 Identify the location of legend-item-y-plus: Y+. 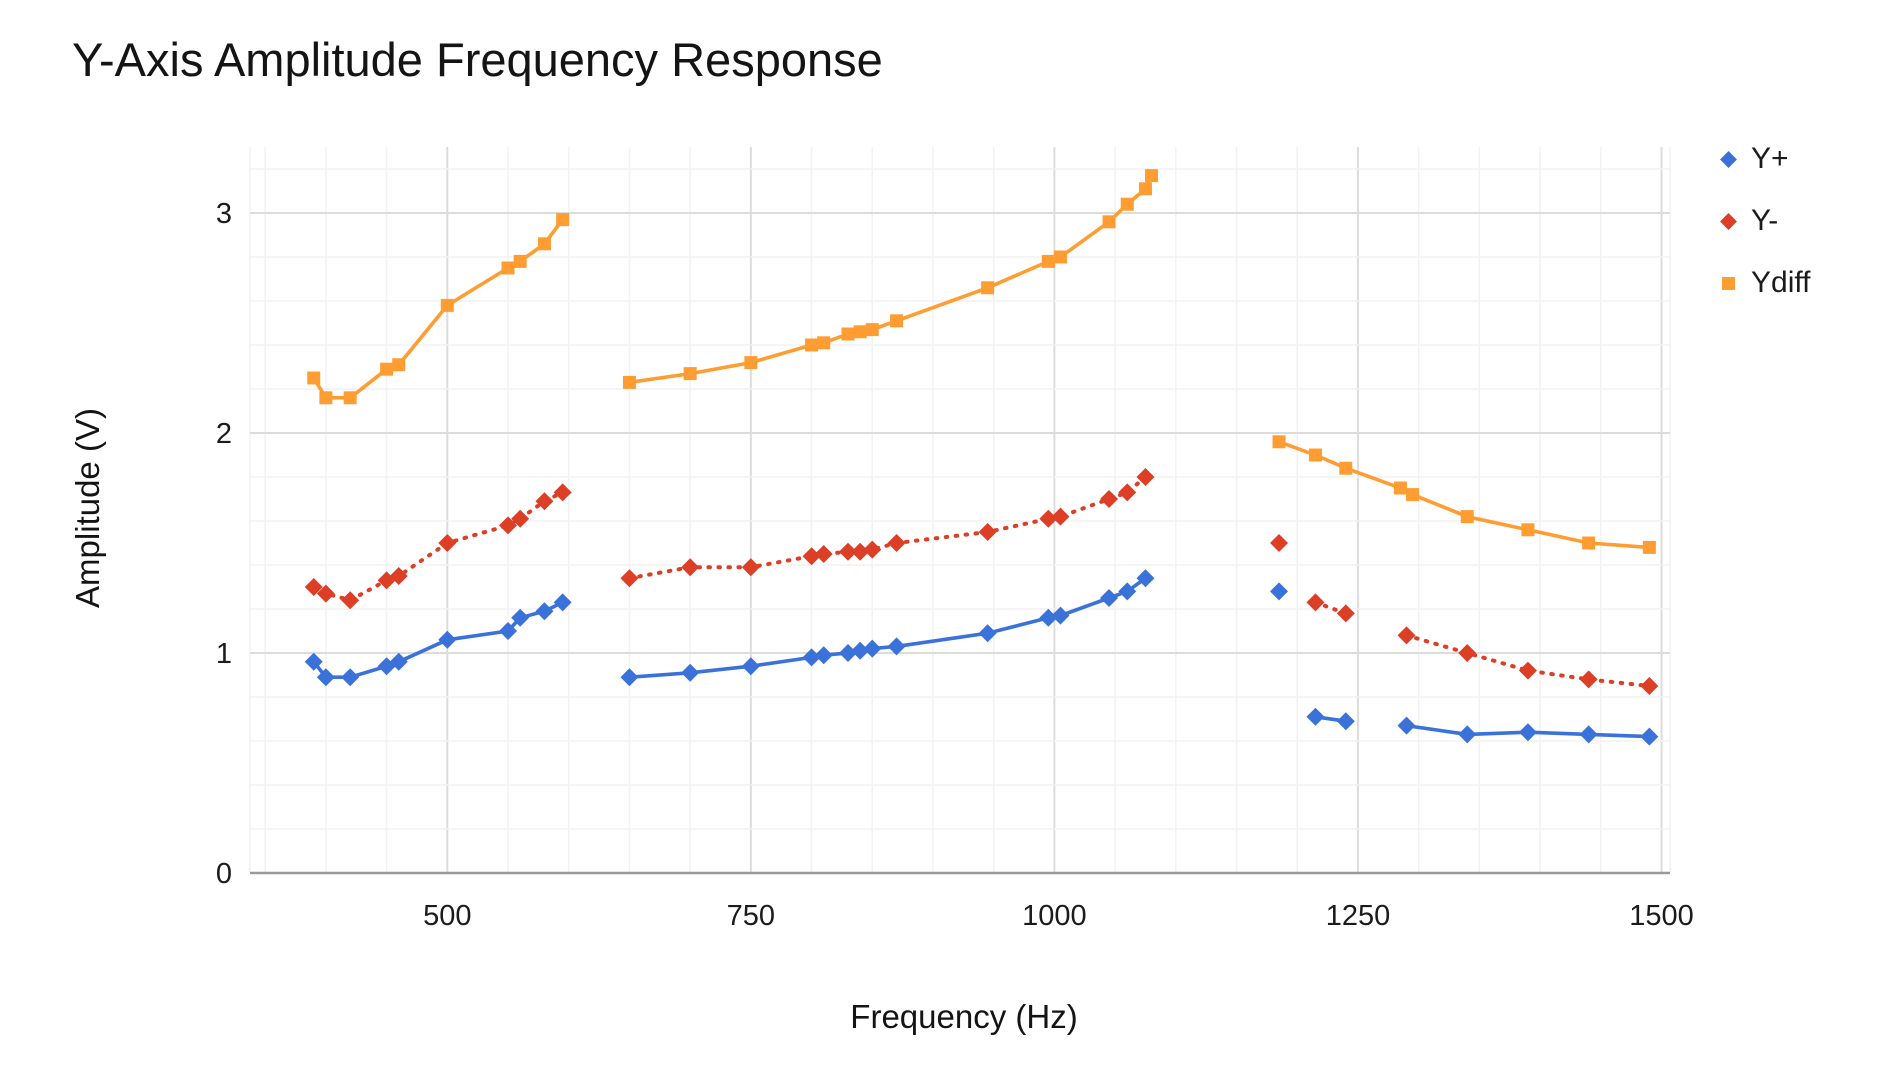
(1765, 159).